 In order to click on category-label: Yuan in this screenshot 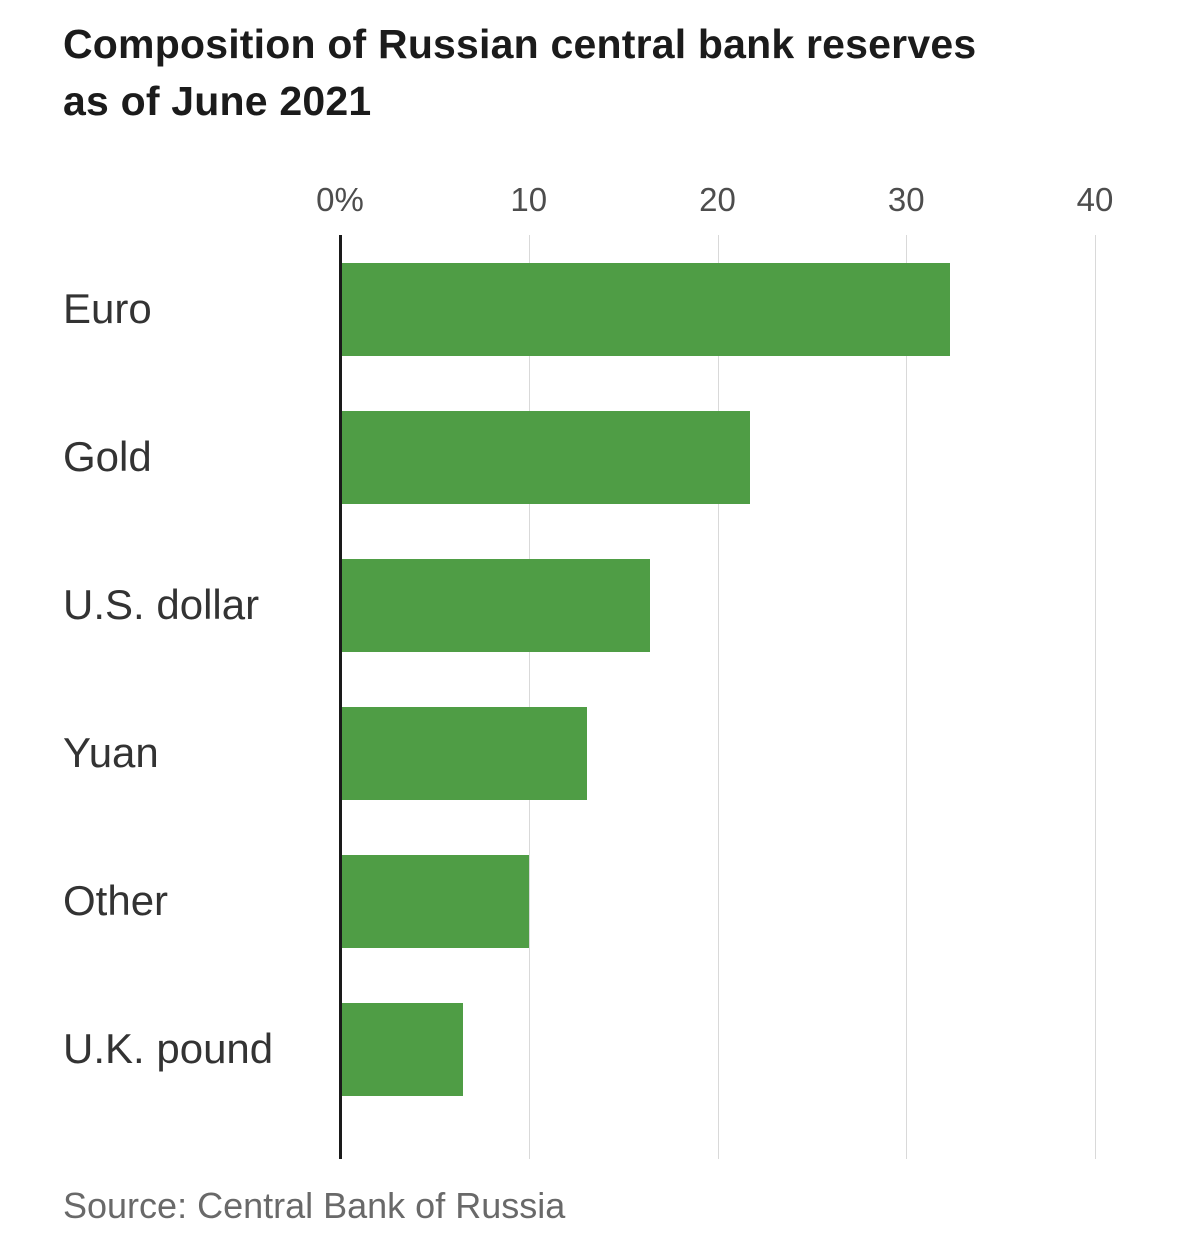, I will do `click(111, 753)`.